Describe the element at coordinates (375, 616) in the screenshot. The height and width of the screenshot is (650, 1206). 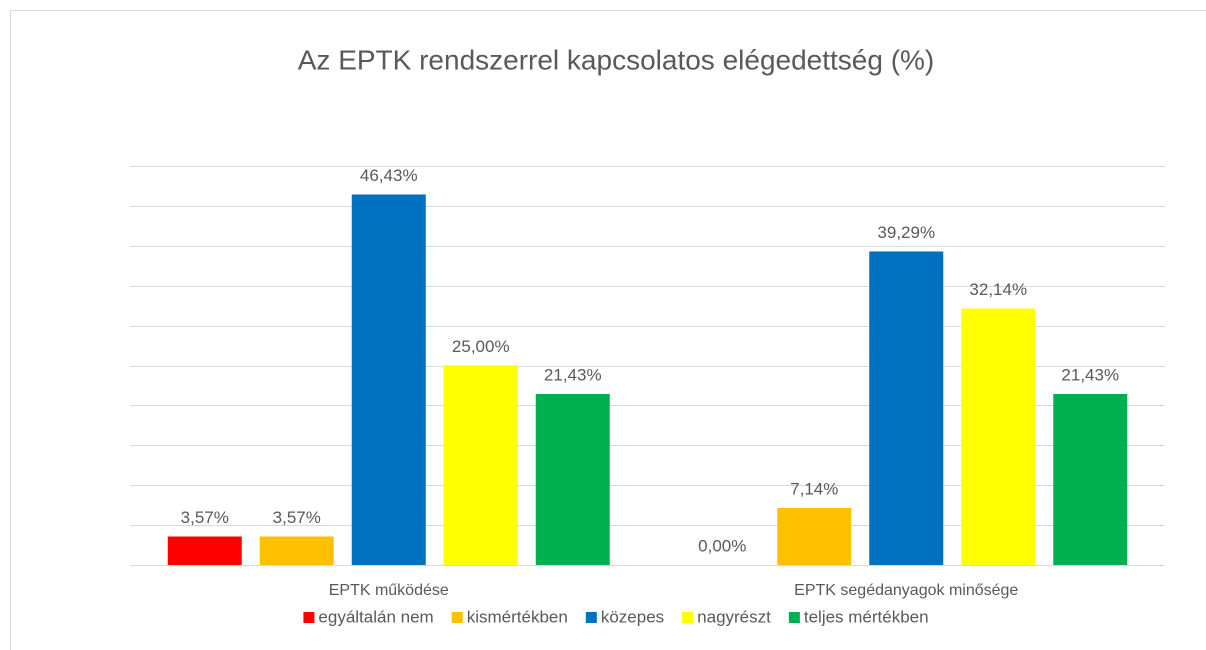
I see `legend-label: egyáltalán nem` at that location.